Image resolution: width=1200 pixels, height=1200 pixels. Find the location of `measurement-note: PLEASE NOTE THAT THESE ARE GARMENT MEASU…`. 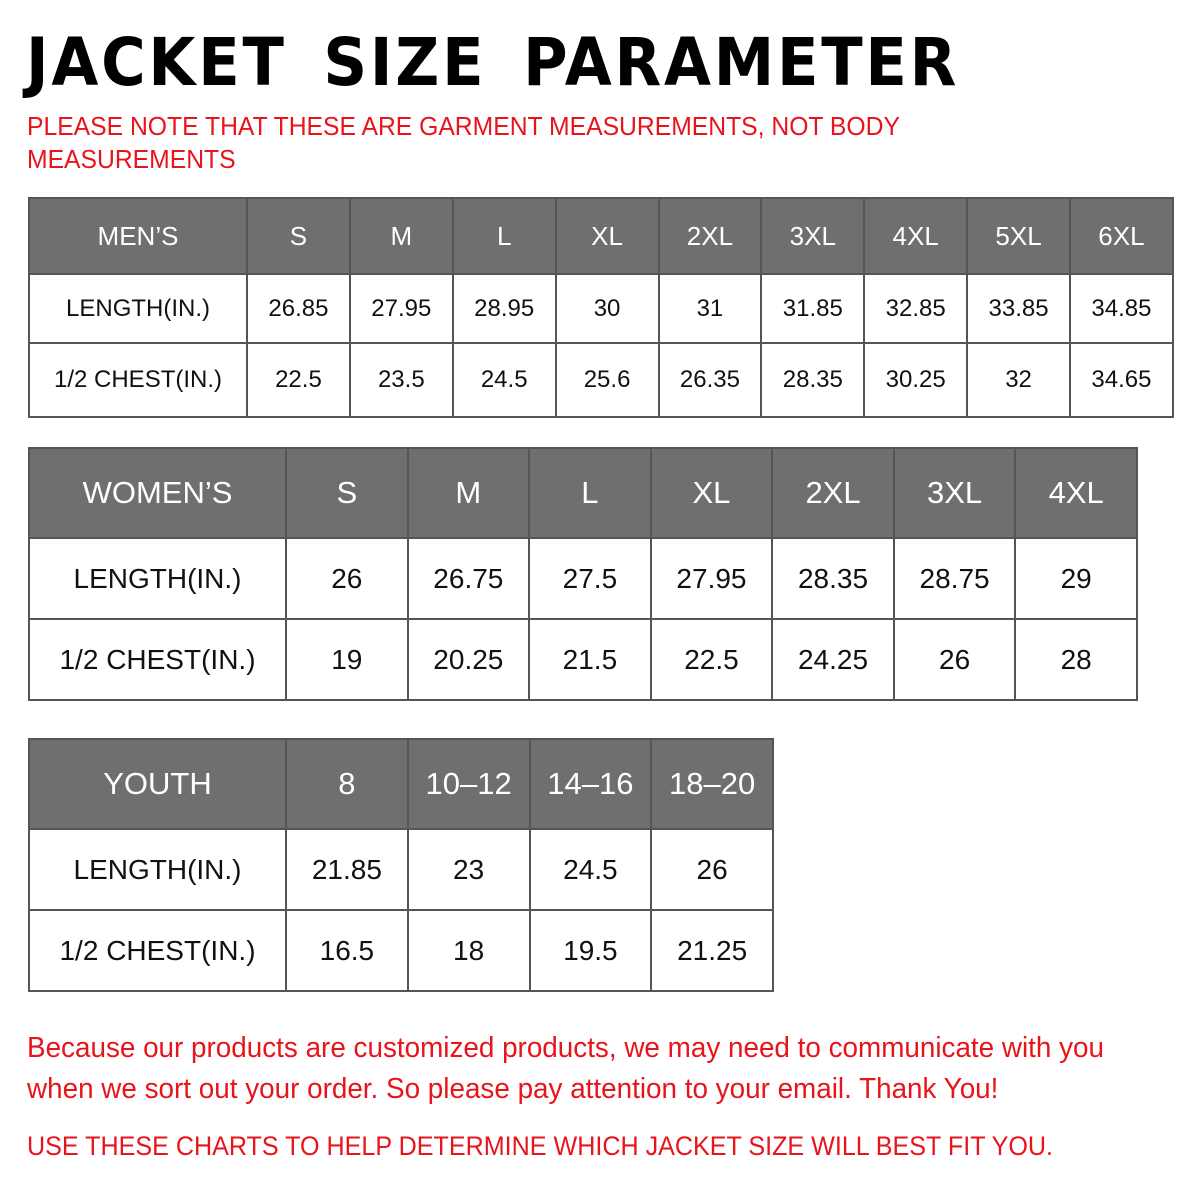

measurement-note: PLEASE NOTE THAT THESE ARE GARMENT MEASU… is located at coordinates (463, 142).